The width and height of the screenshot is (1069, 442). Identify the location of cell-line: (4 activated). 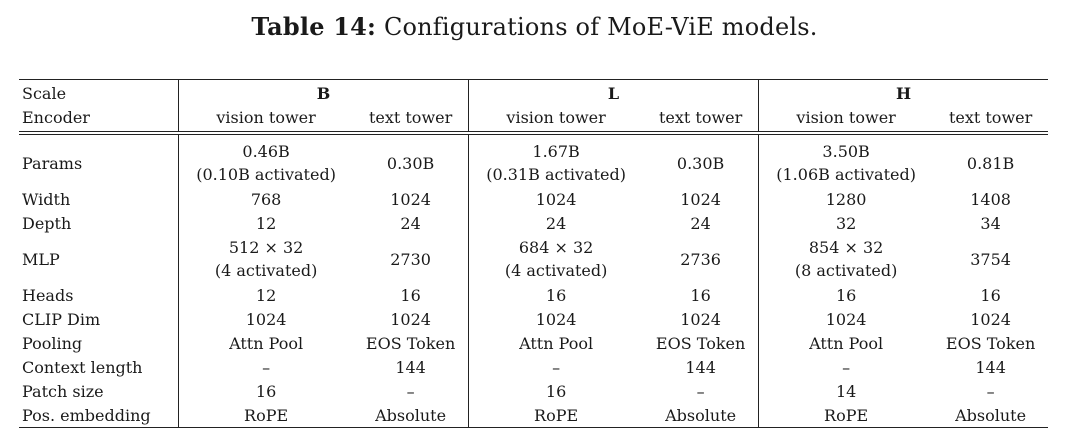
(556, 270).